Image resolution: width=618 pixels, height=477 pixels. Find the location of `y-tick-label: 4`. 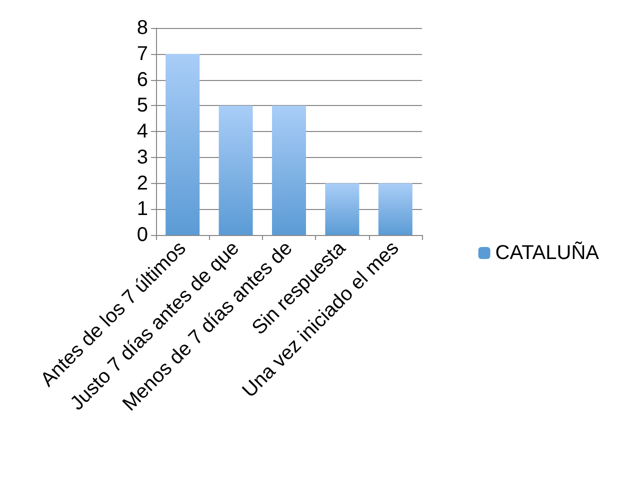

y-tick-label: 4 is located at coordinates (142, 131).